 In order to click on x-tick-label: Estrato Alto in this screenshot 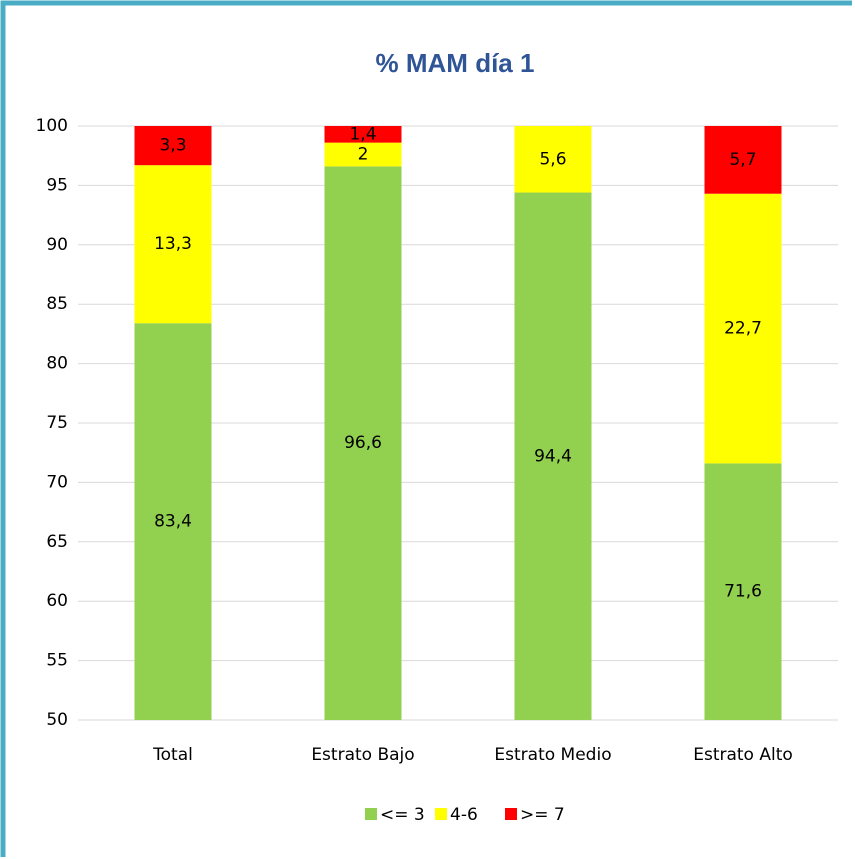, I will do `click(743, 755)`.